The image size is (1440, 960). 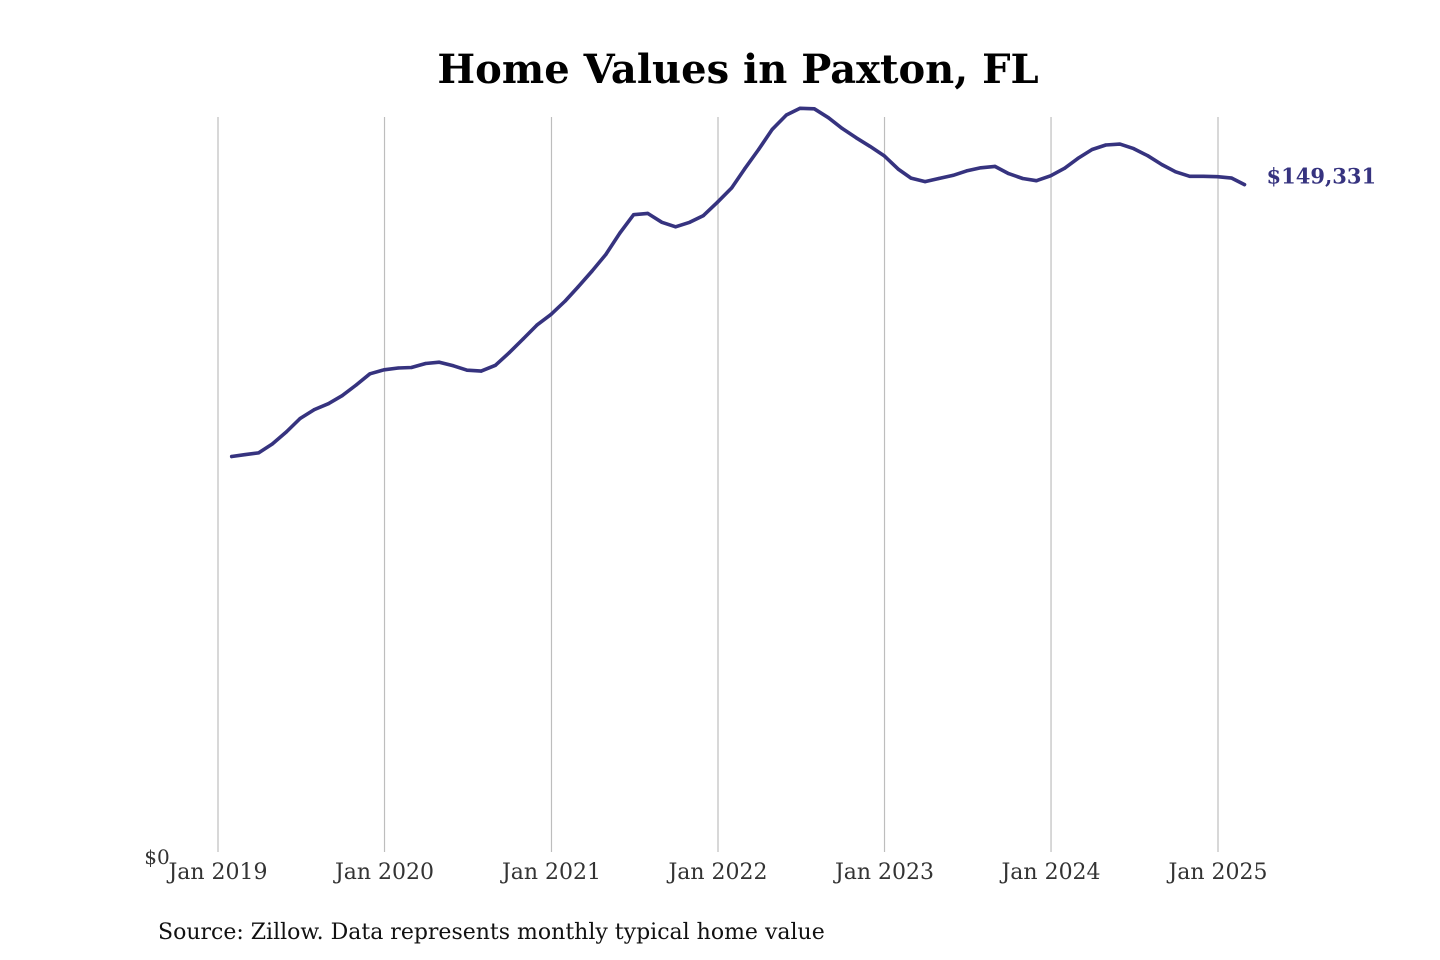 What do you see at coordinates (1216, 872) in the screenshot?
I see `x-tick-label-6: Jan 2025` at bounding box center [1216, 872].